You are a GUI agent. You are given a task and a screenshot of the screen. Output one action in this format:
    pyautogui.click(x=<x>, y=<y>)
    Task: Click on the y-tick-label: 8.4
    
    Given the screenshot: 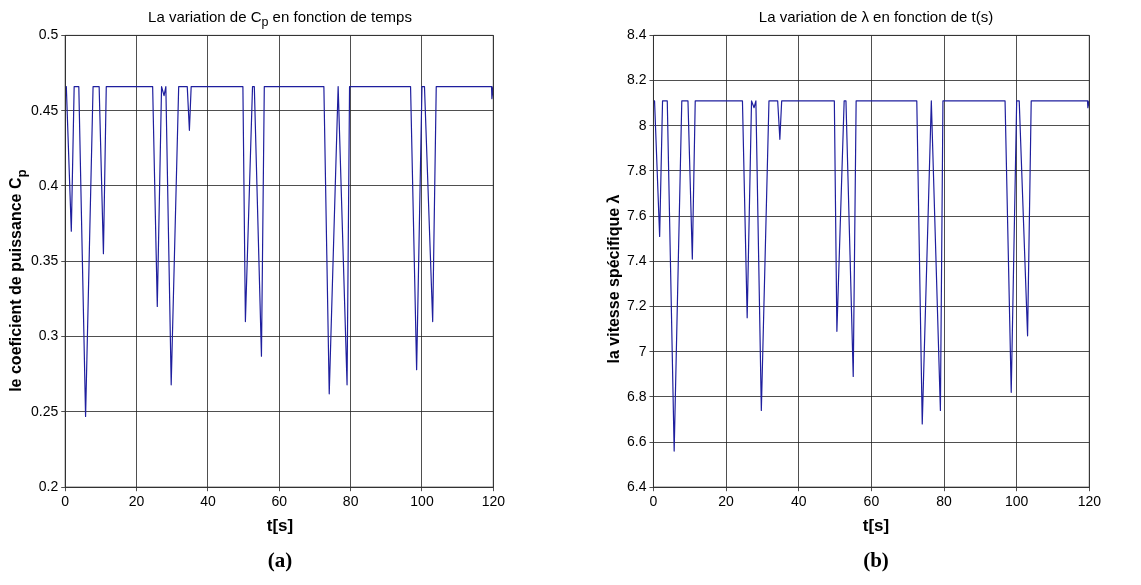 What is the action you would take?
    pyautogui.click(x=636, y=34)
    